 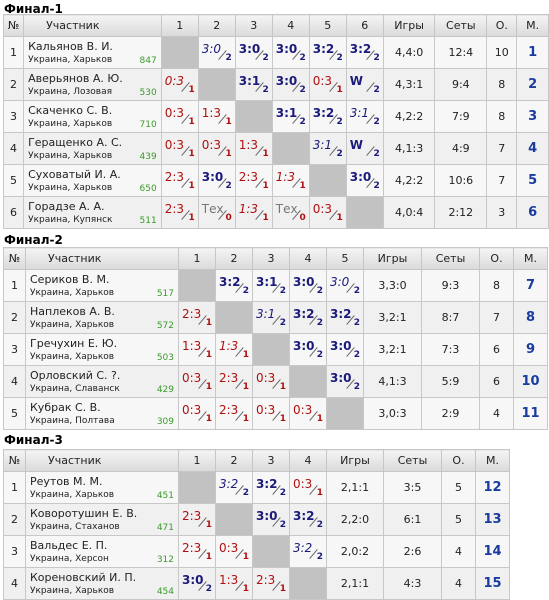 What do you see at coordinates (70, 279) in the screenshot?
I see `player-name: Сериков В. М.` at bounding box center [70, 279].